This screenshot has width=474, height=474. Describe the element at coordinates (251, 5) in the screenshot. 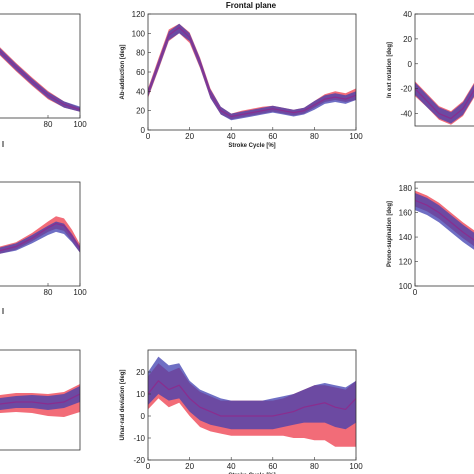

I see `figure-title: Frontal plane` at that location.